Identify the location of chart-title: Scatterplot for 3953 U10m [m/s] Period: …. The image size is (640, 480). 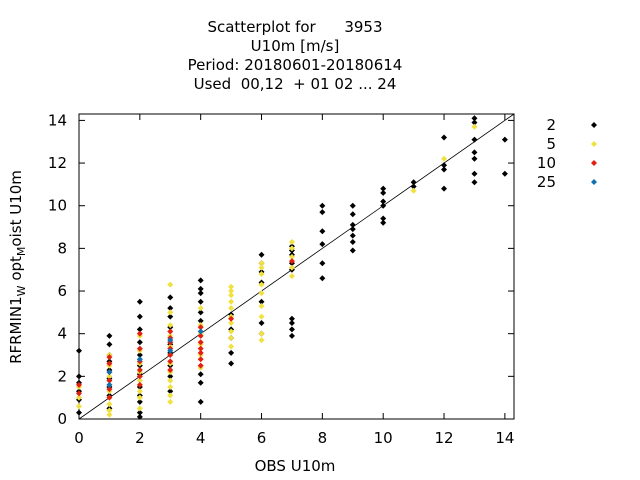
(295, 55).